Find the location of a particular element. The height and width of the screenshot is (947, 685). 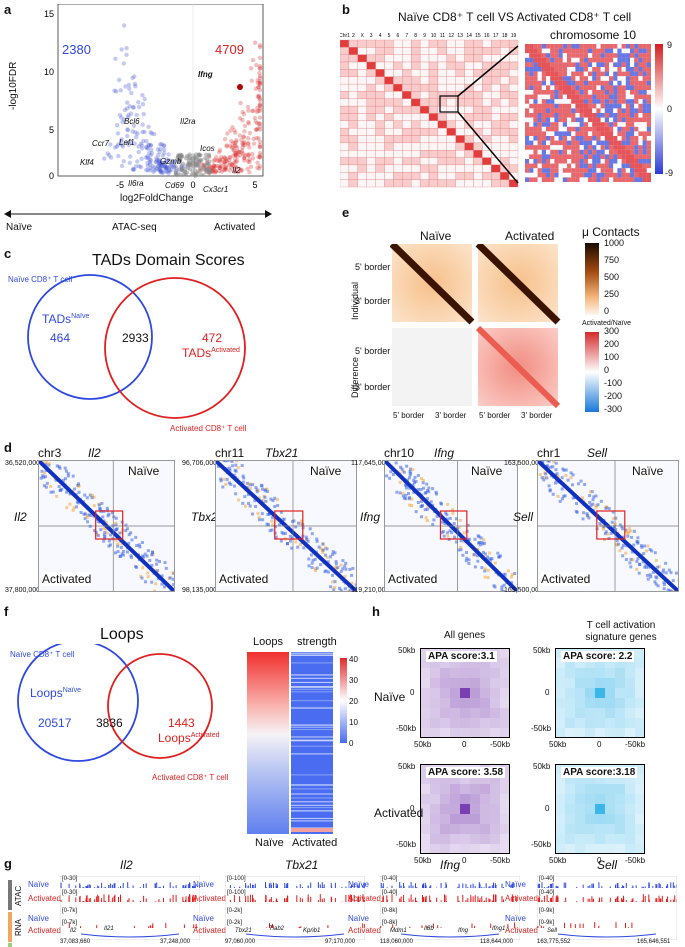

count-down: 2380 is located at coordinates (76, 49).